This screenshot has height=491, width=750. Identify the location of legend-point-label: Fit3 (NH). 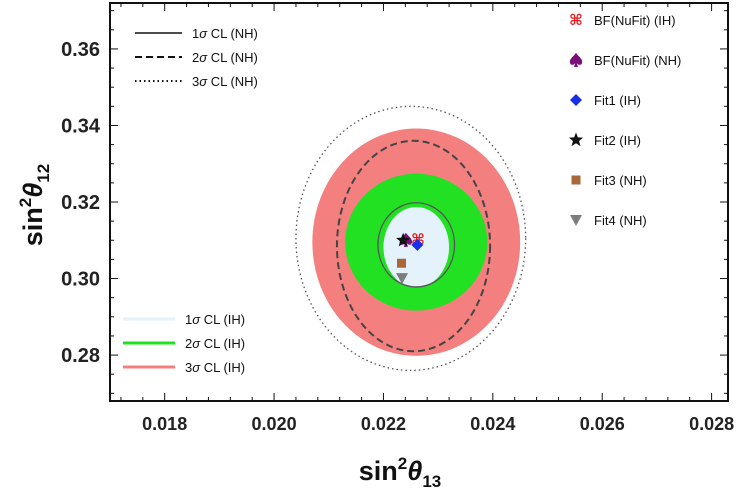
(620, 180).